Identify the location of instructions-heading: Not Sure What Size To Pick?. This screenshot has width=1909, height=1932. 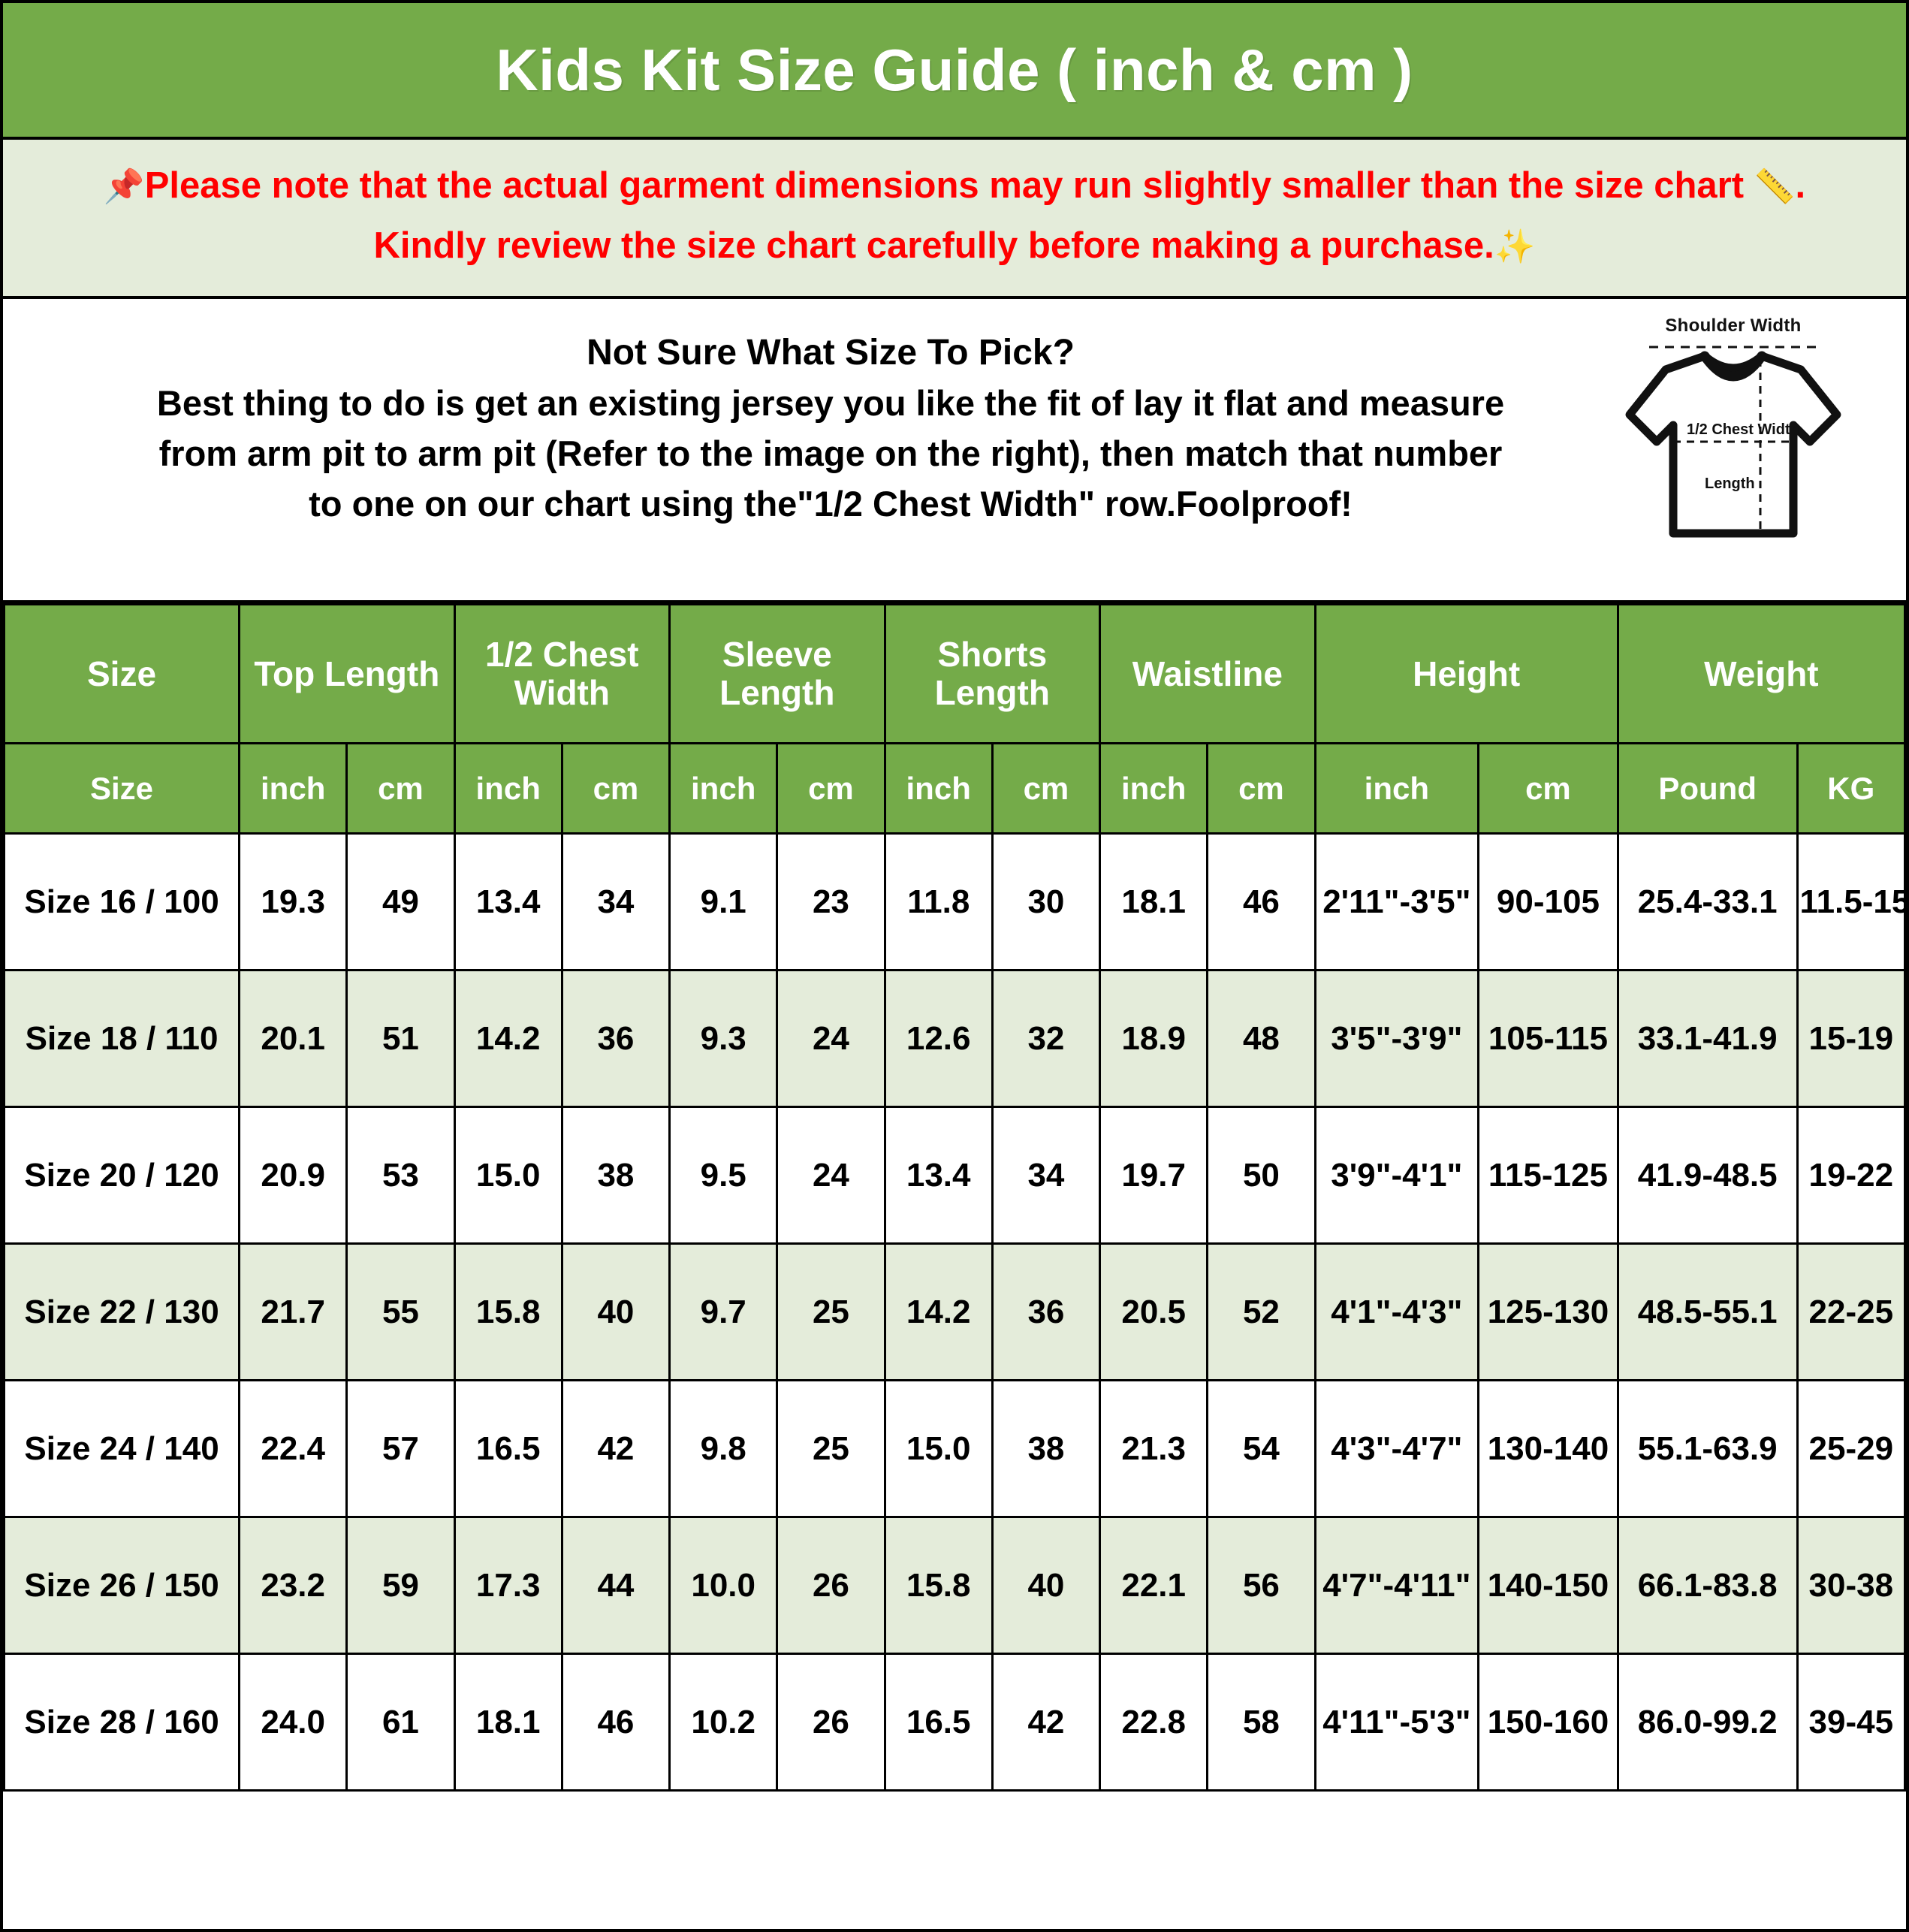
(831, 353).